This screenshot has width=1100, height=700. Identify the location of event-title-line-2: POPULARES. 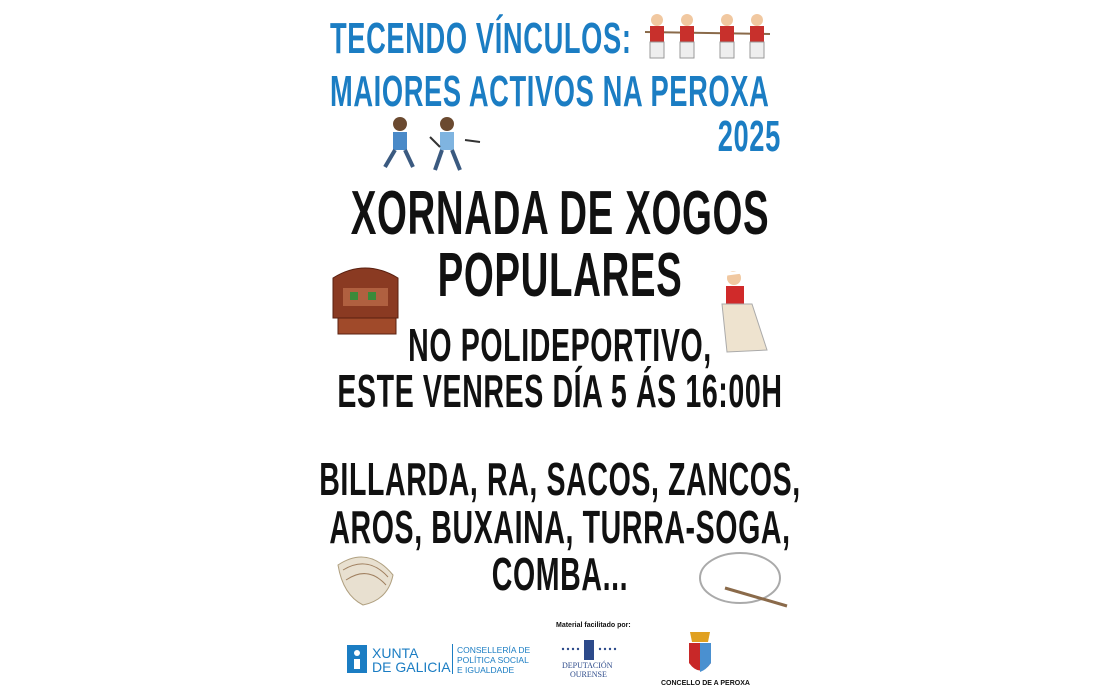
(560, 275).